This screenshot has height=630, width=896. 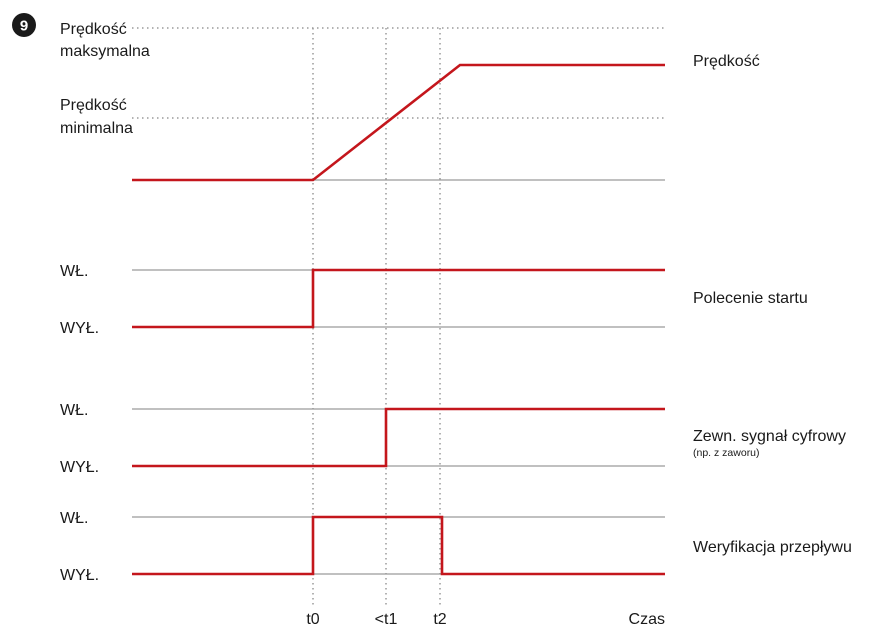 What do you see at coordinates (398, 298) in the screenshot?
I see `start-signal-trace` at bounding box center [398, 298].